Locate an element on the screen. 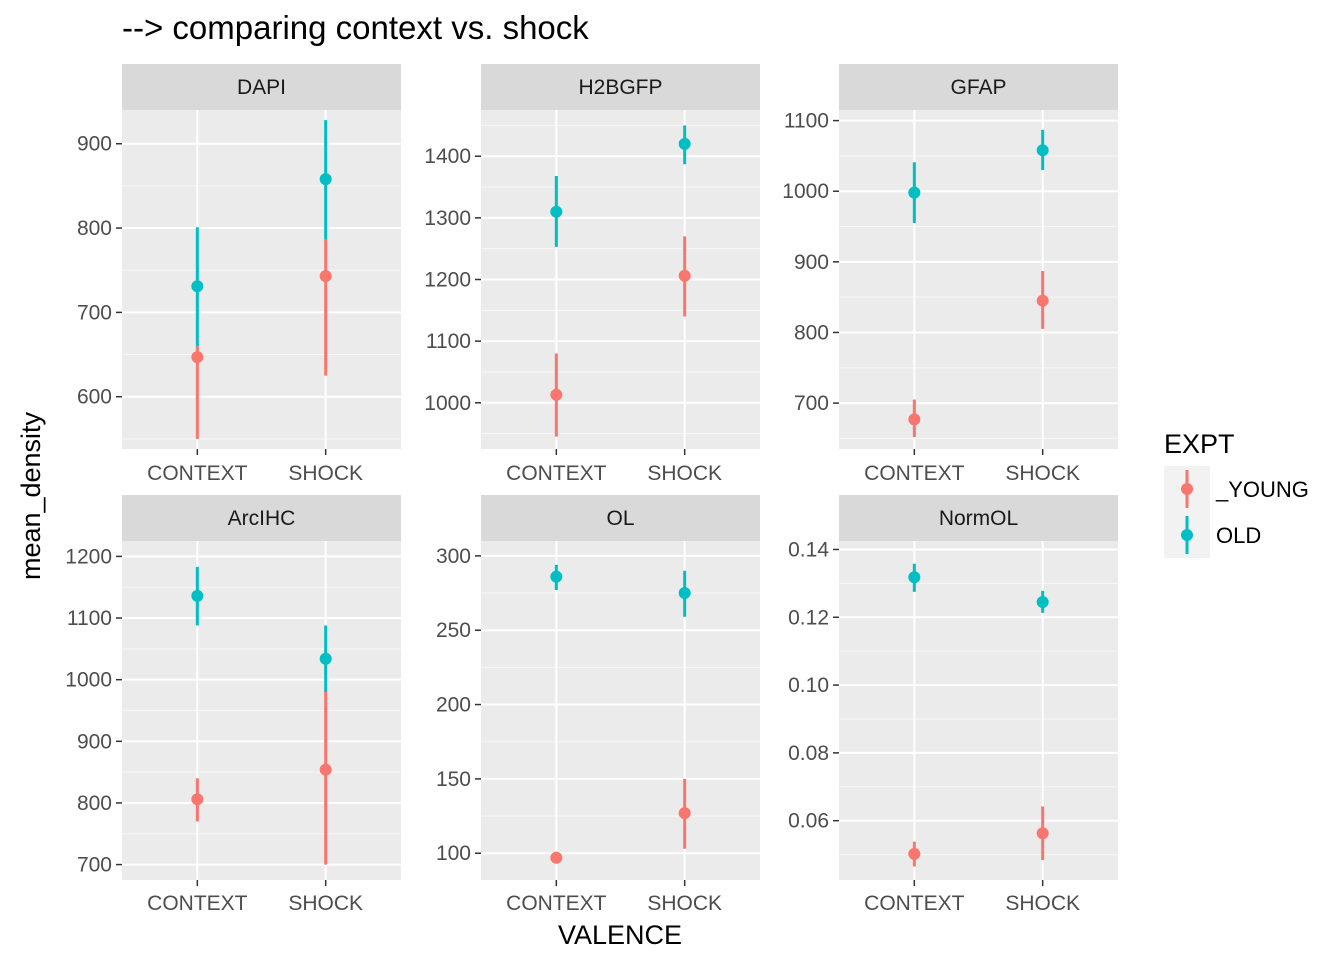  facet-strip-label: DAPI is located at coordinates (261, 87).